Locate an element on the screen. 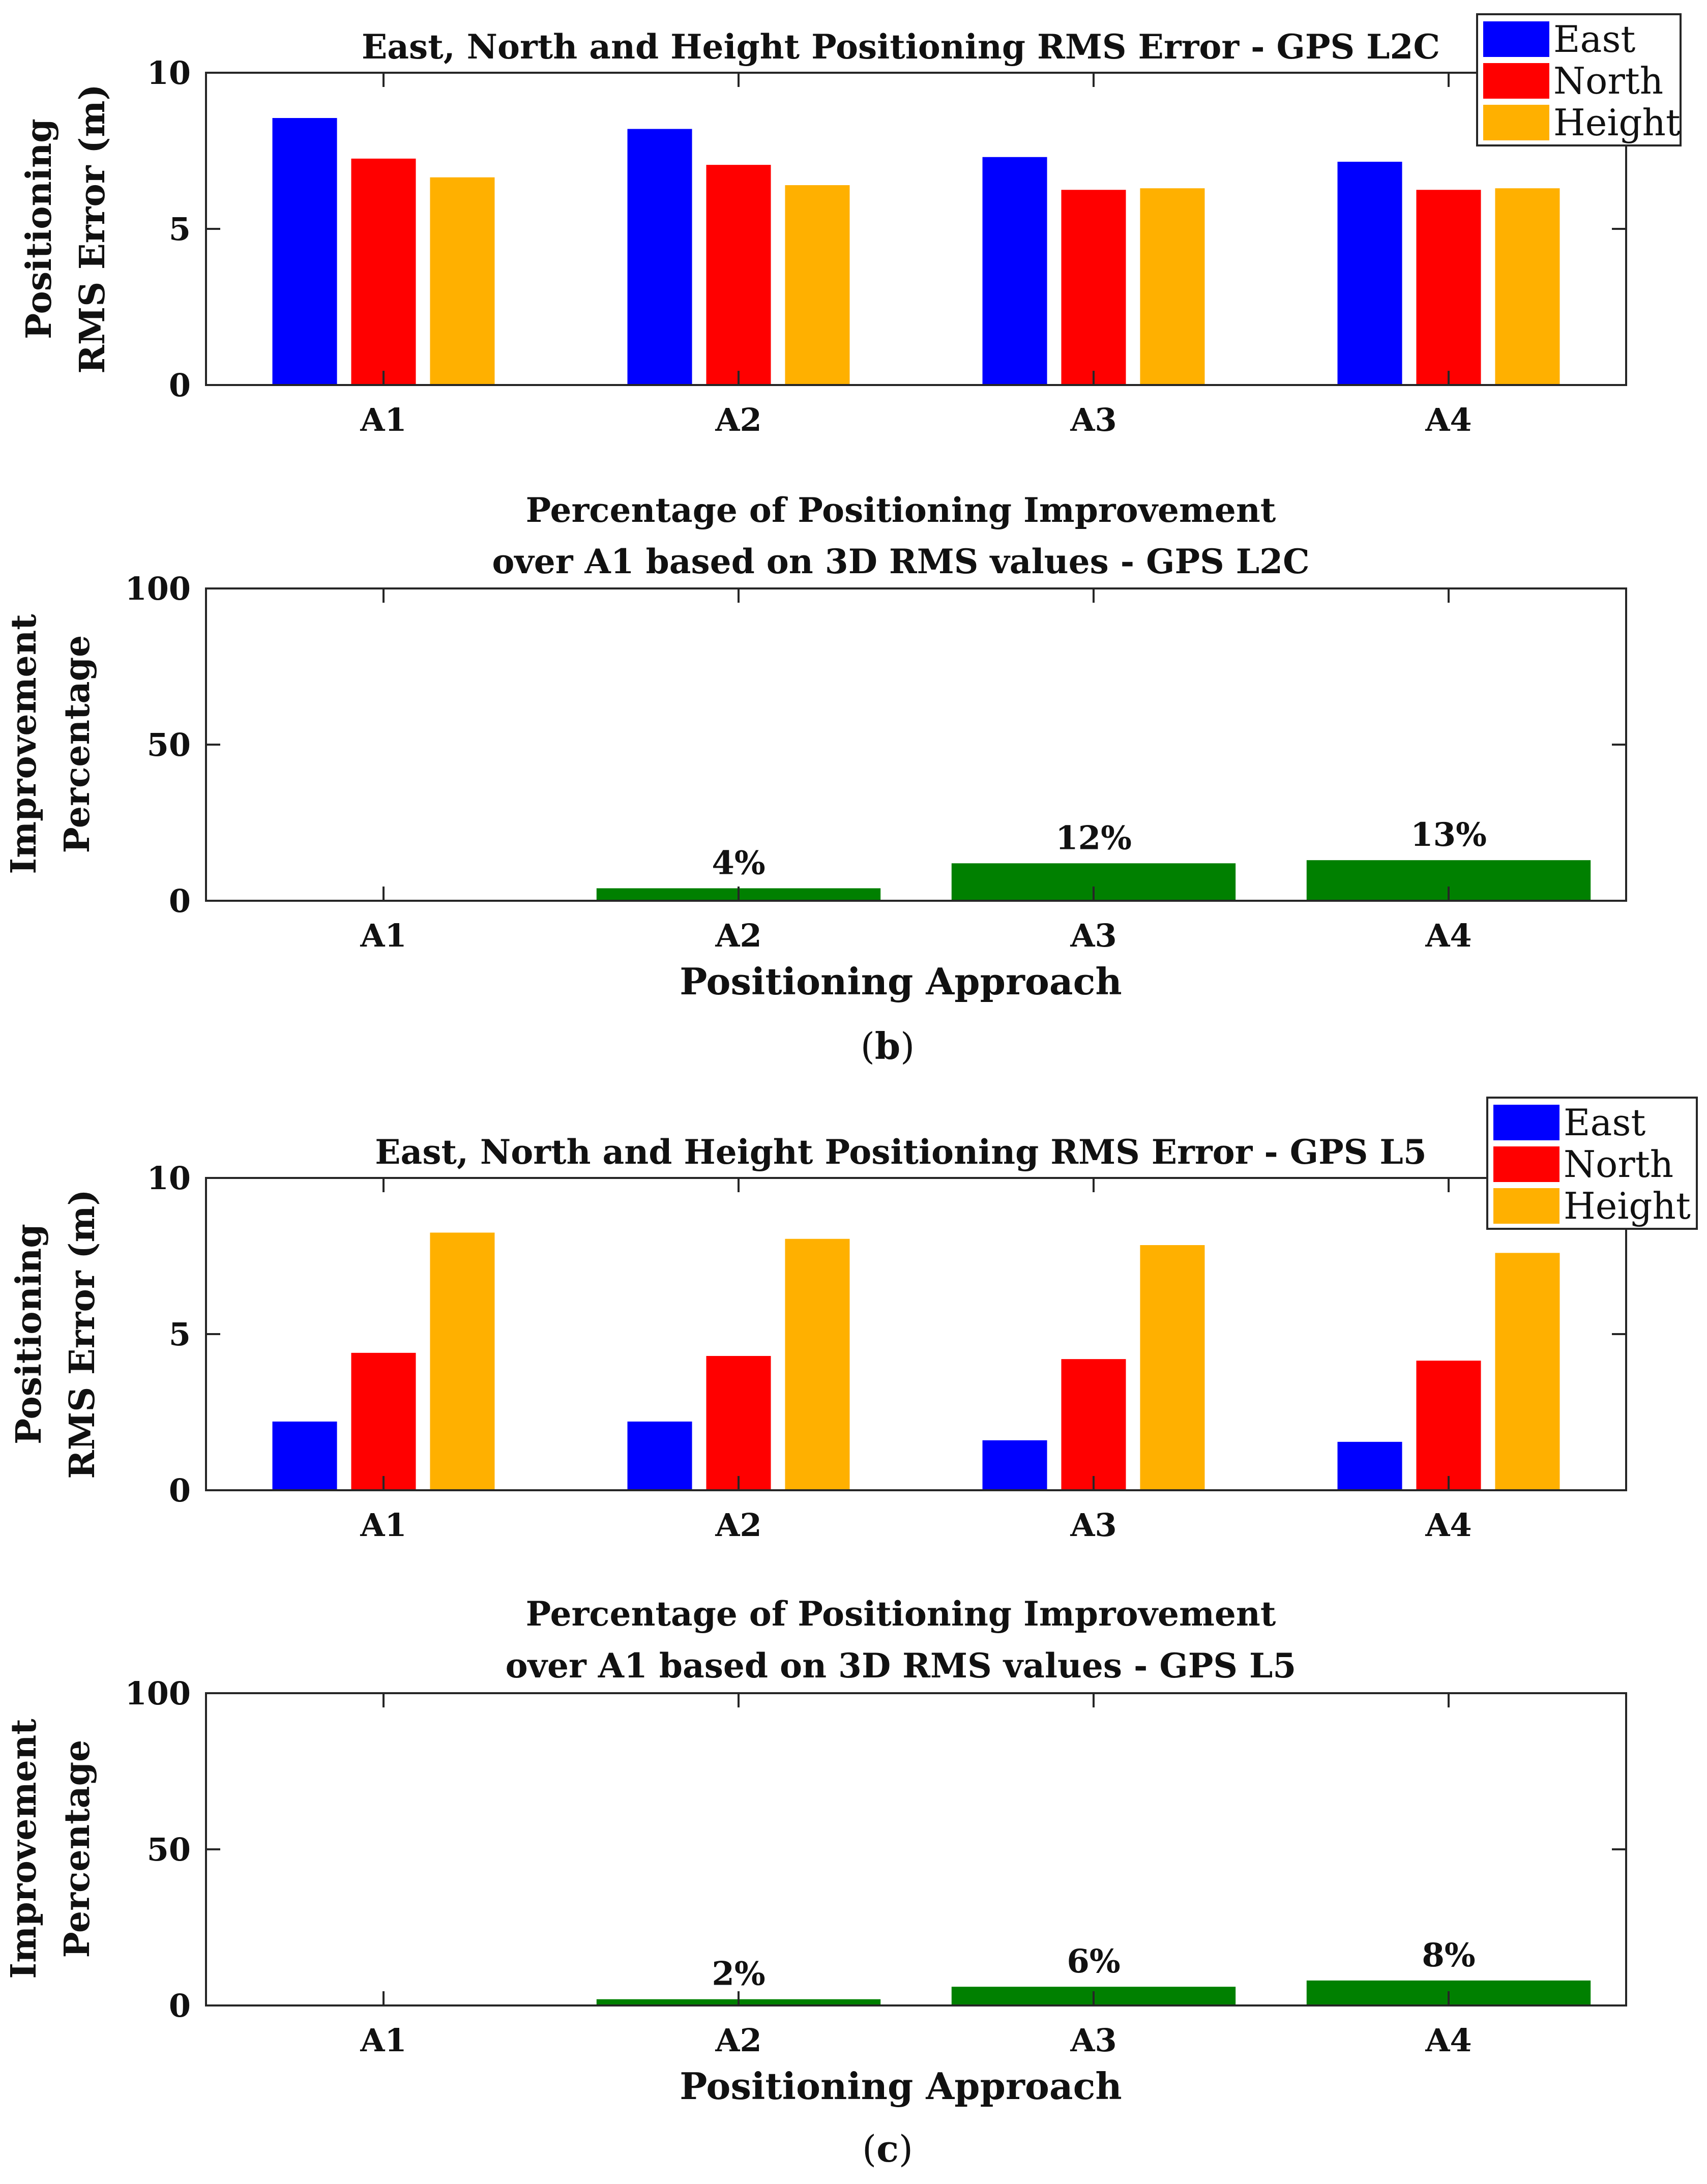 The width and height of the screenshot is (1707, 2184). data-label-a4: 13% is located at coordinates (1448, 835).